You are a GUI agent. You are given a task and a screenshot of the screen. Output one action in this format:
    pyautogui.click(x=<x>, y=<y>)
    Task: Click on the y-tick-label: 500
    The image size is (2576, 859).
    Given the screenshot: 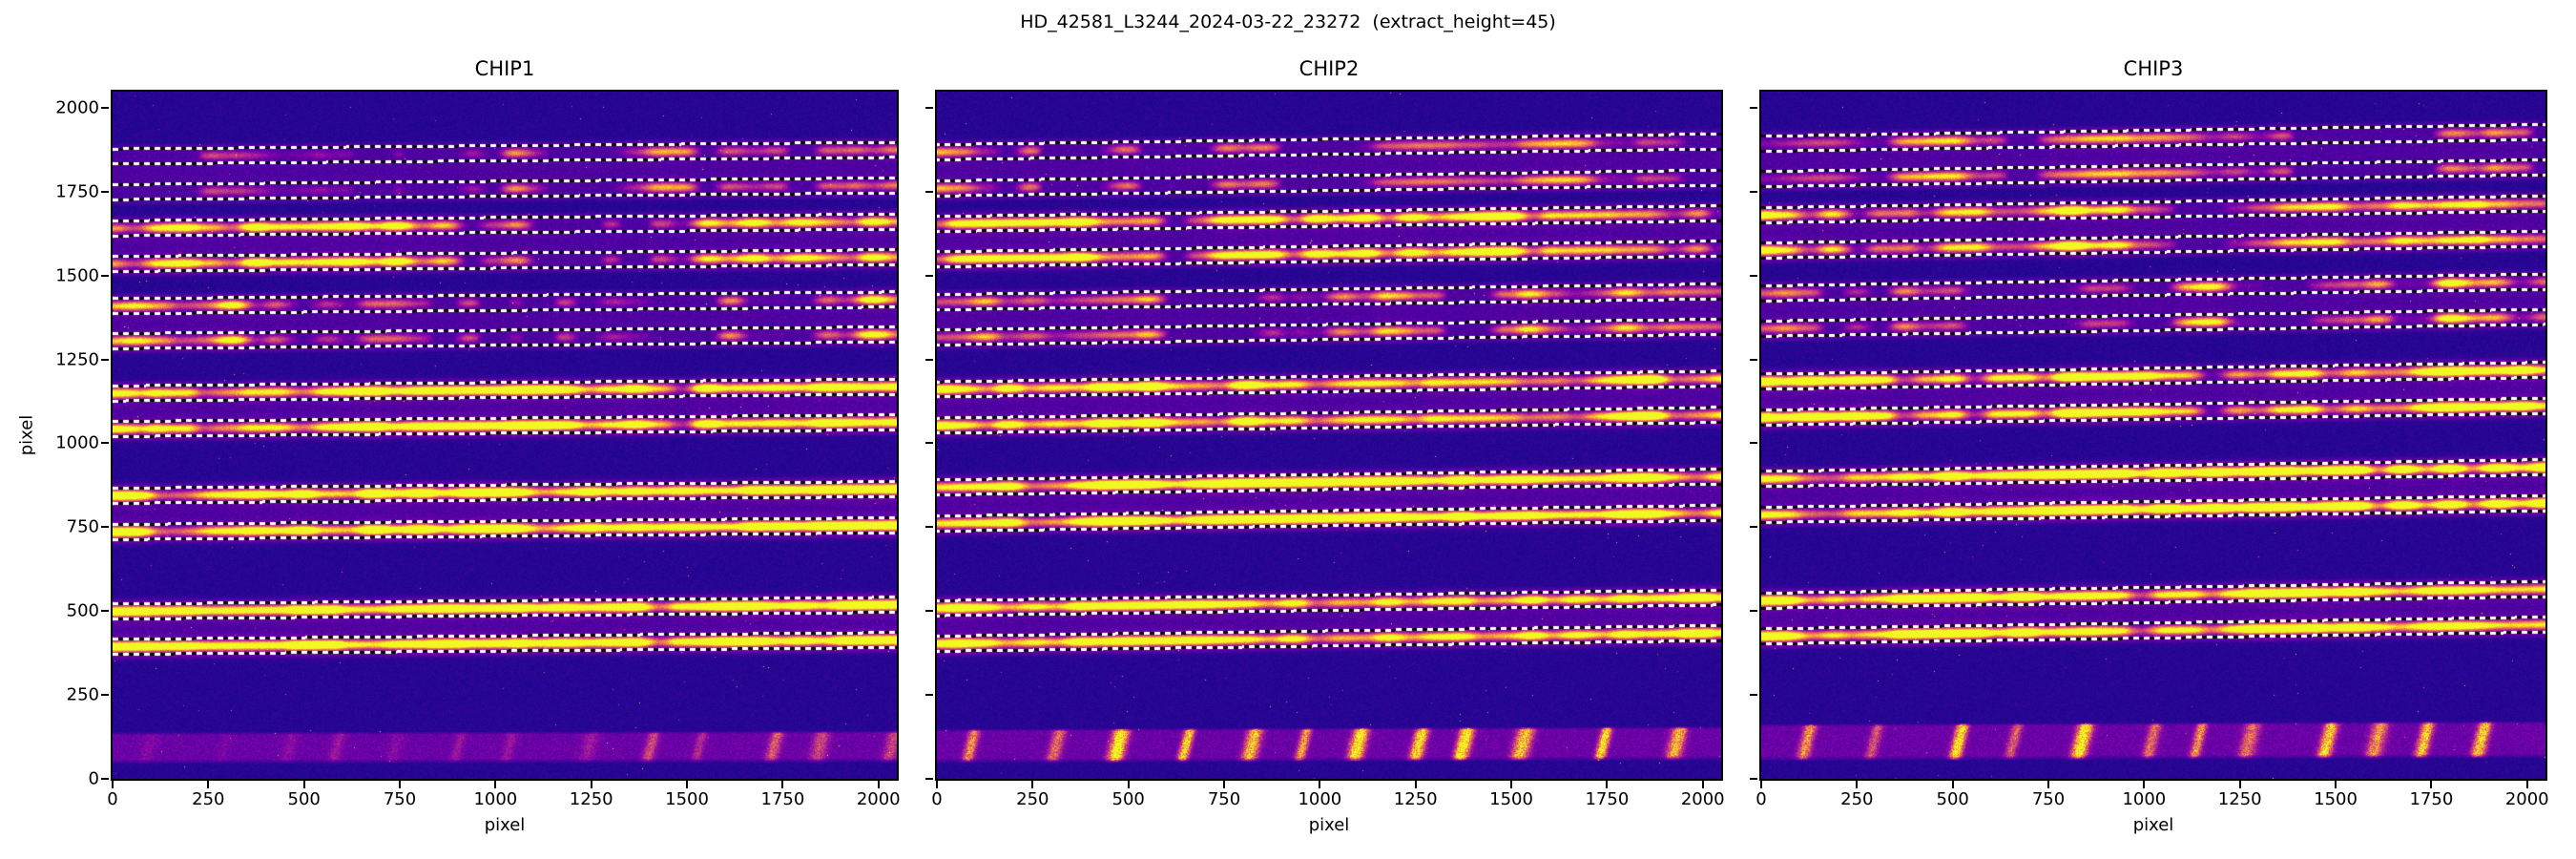 What is the action you would take?
    pyautogui.click(x=82, y=610)
    